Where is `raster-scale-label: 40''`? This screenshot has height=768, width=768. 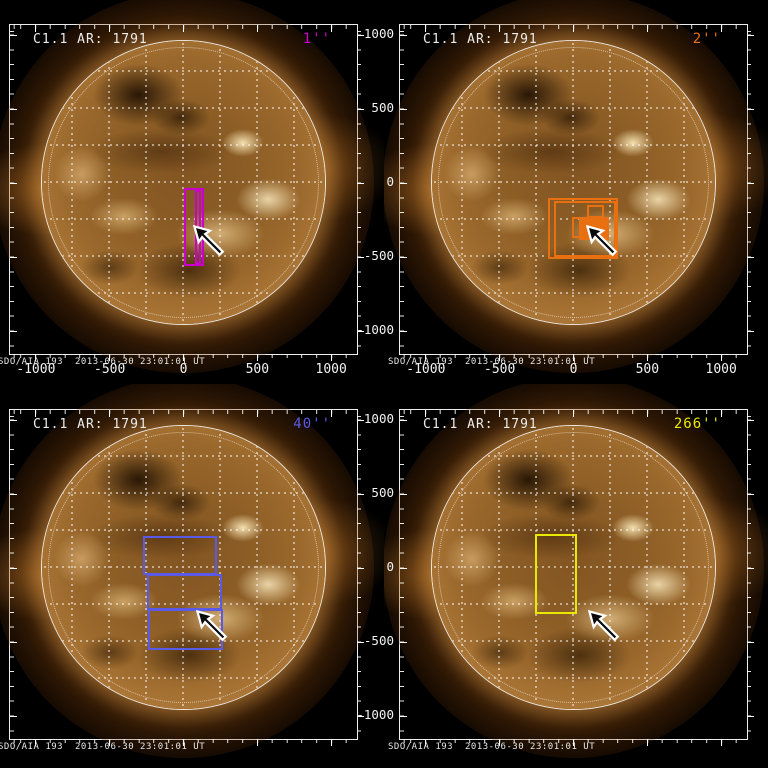 raster-scale-label: 40'' is located at coordinates (312, 424).